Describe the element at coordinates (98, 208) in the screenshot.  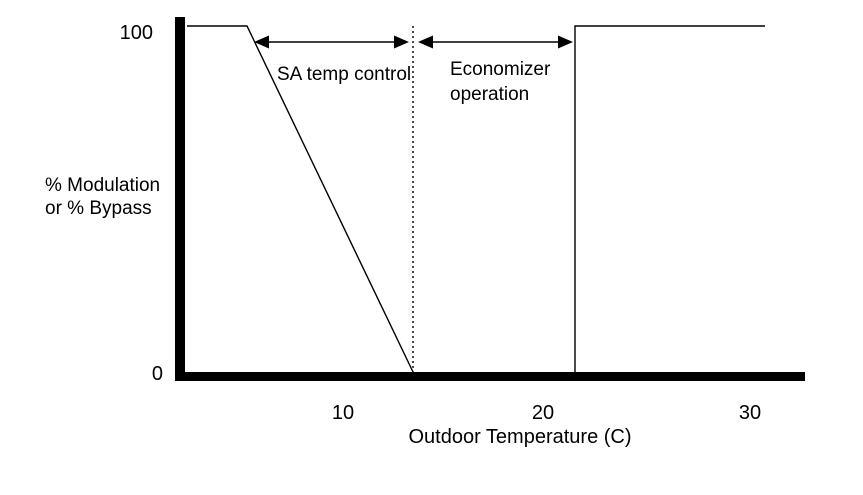
I see `y-axis-title-line2: or % Bypass` at that location.